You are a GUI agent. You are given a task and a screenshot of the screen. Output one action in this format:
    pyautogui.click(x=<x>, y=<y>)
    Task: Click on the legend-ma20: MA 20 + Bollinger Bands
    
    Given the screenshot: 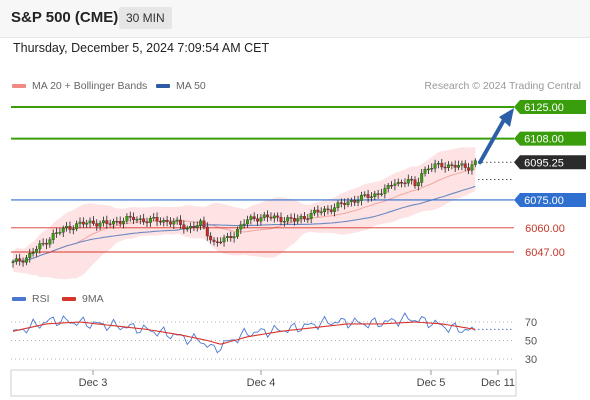 What is the action you would take?
    pyautogui.click(x=79, y=86)
    